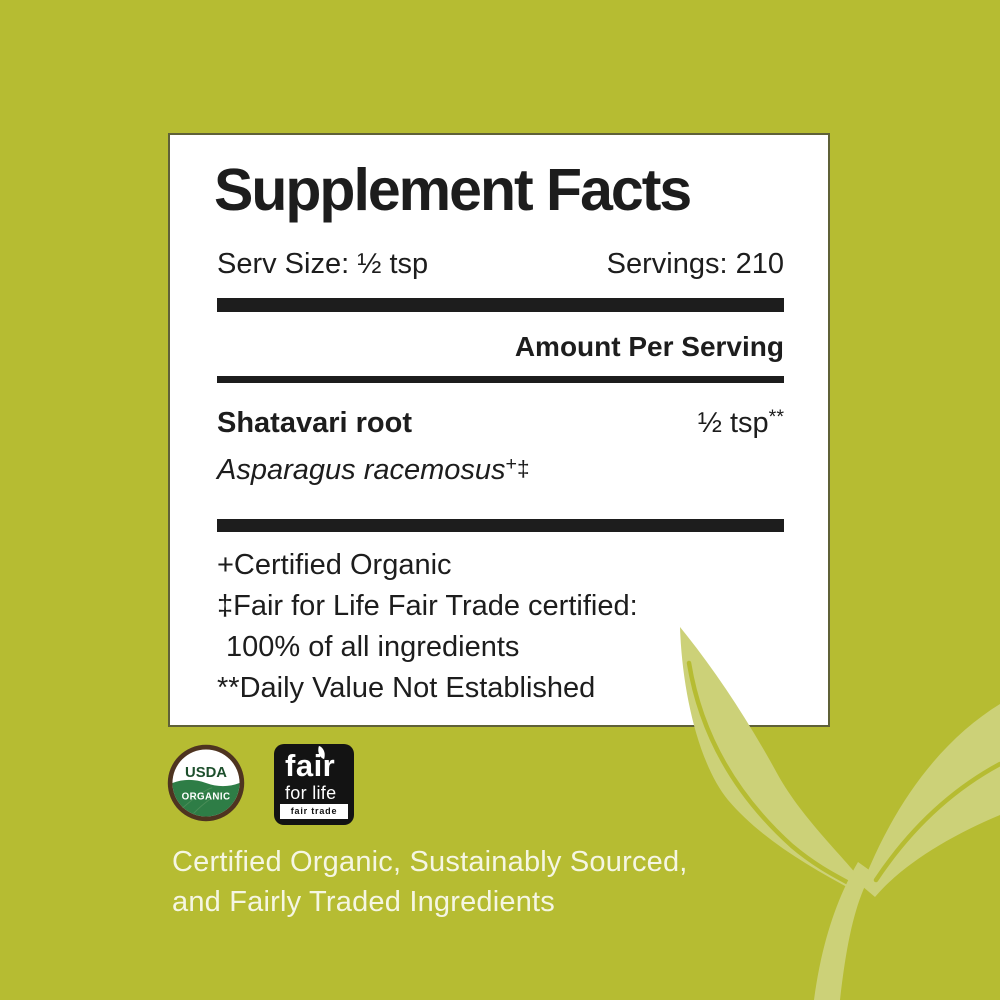 The image size is (1000, 1000). I want to click on ingredient-amount: ½ tsp**, so click(741, 420).